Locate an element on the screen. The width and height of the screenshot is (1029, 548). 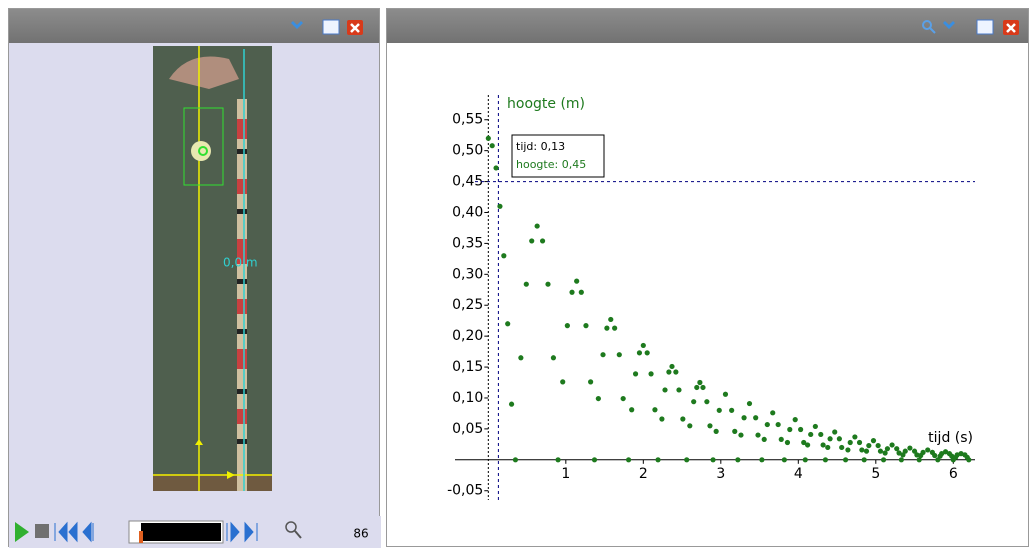
zoom-handle is located at coordinates (298, 534).